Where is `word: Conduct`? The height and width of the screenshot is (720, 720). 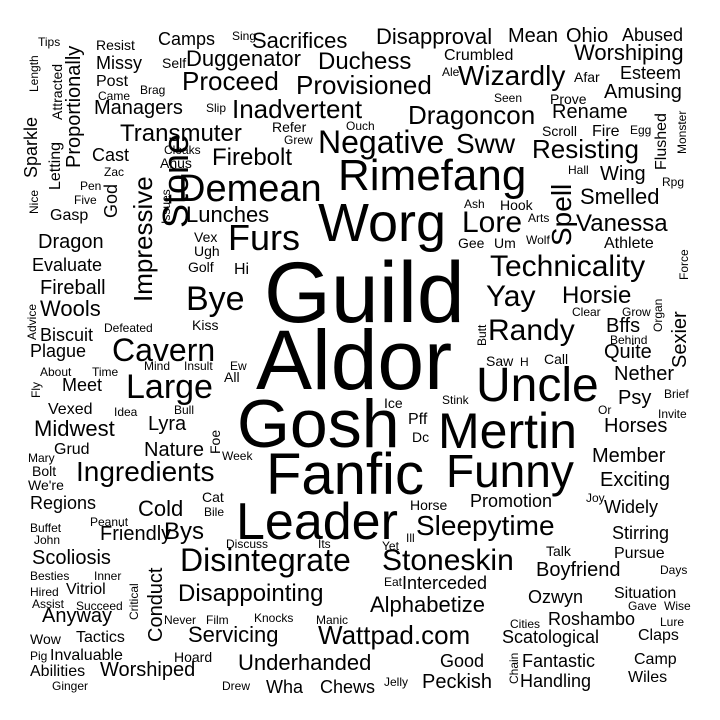
word: Conduct is located at coordinates (156, 605).